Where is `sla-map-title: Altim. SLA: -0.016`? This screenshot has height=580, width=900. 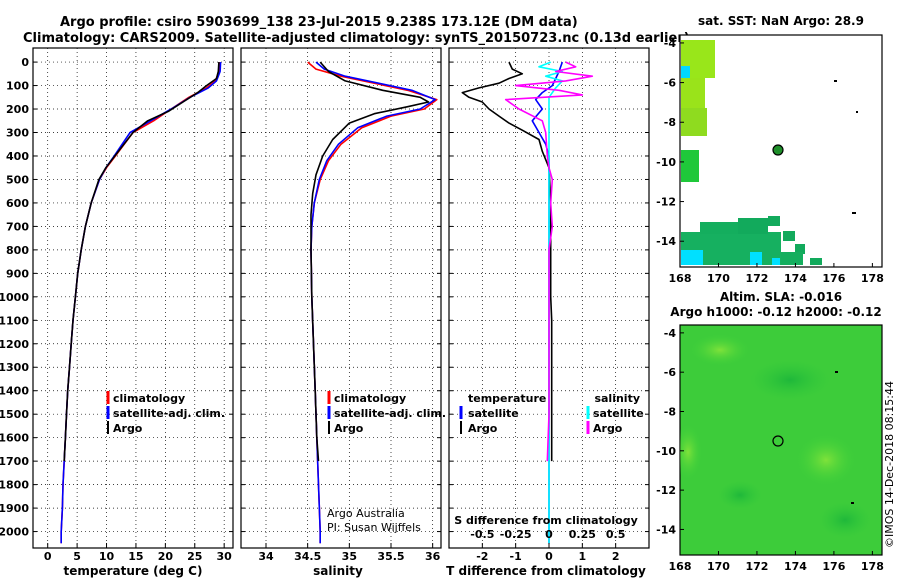
sla-map-title: Altim. SLA: -0.016 is located at coordinates (781, 297).